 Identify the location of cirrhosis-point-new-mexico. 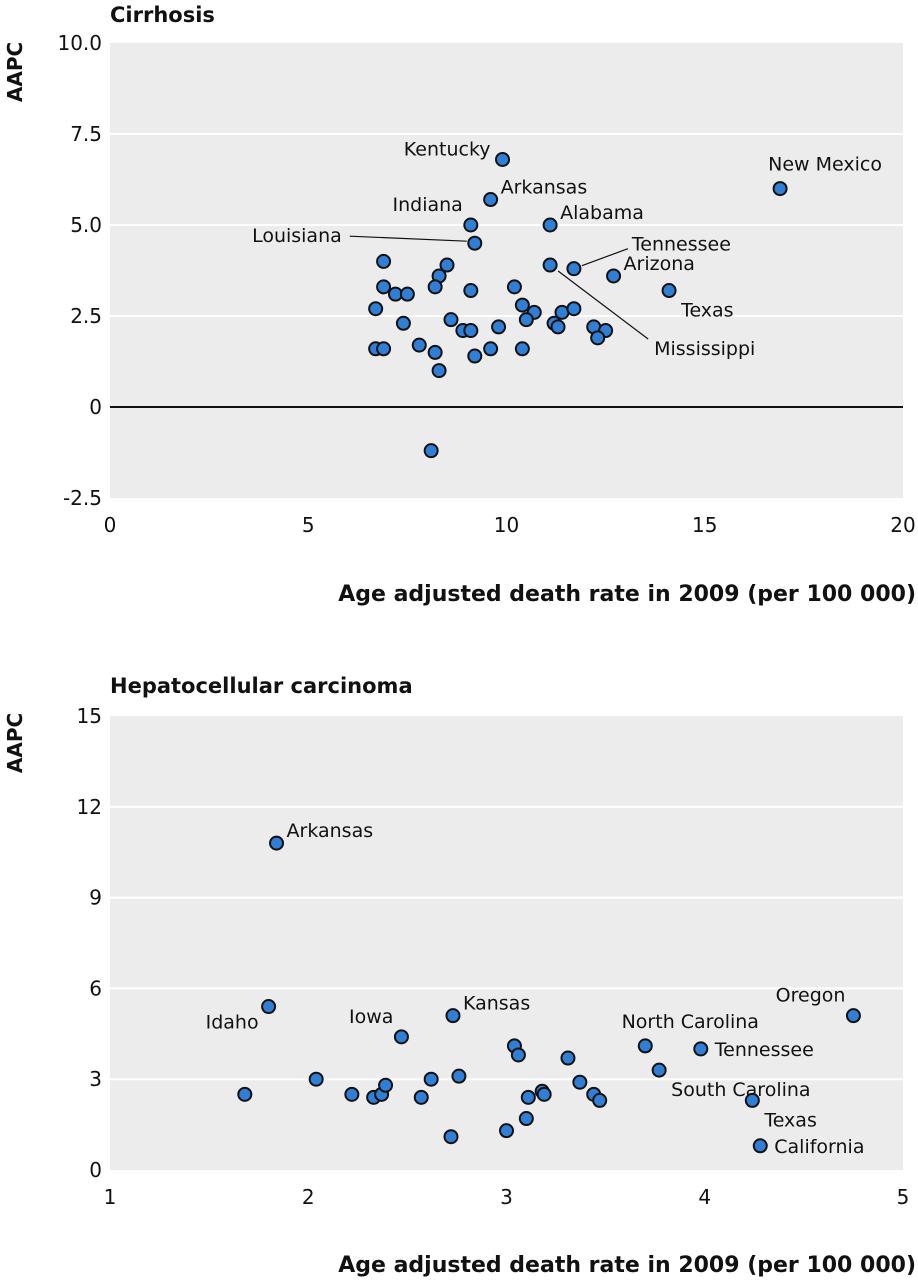
(780, 189).